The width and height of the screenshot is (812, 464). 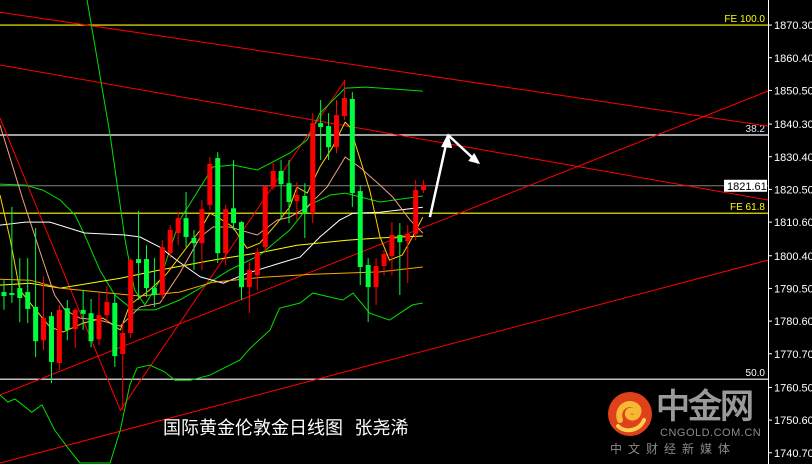 I want to click on y-tick-label: 1790.50, so click(x=793, y=289).